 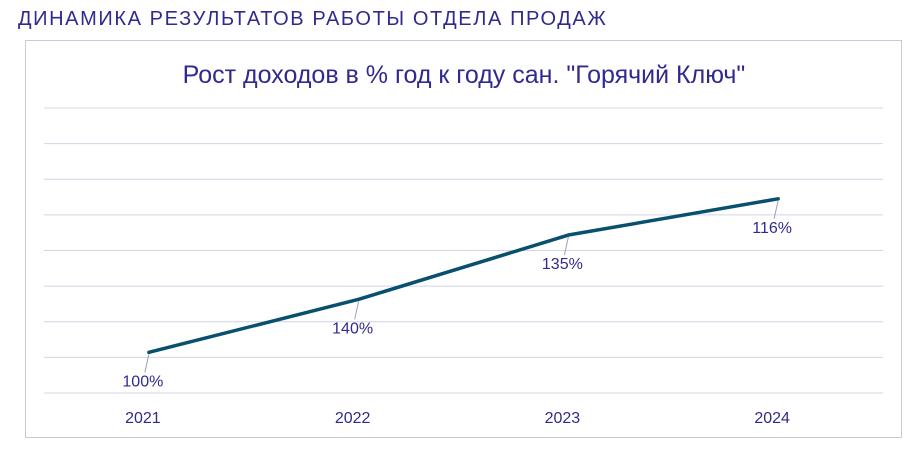 What do you see at coordinates (143, 418) in the screenshot?
I see `x-tick-label-2021: 2021` at bounding box center [143, 418].